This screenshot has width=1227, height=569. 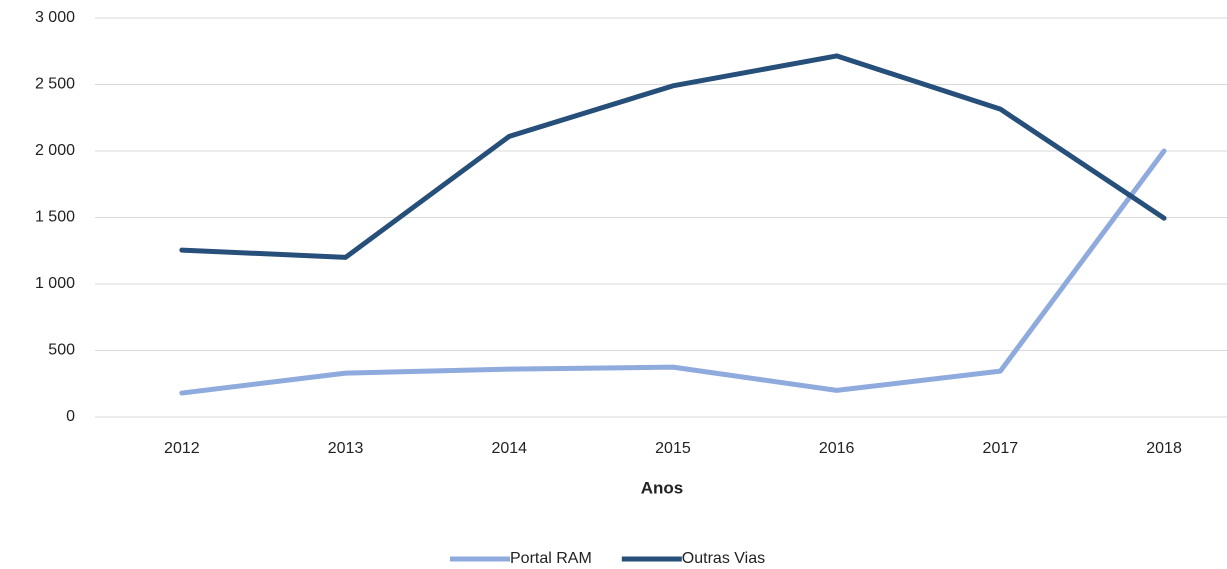 I want to click on x-axis-title: Anos, so click(x=662, y=487).